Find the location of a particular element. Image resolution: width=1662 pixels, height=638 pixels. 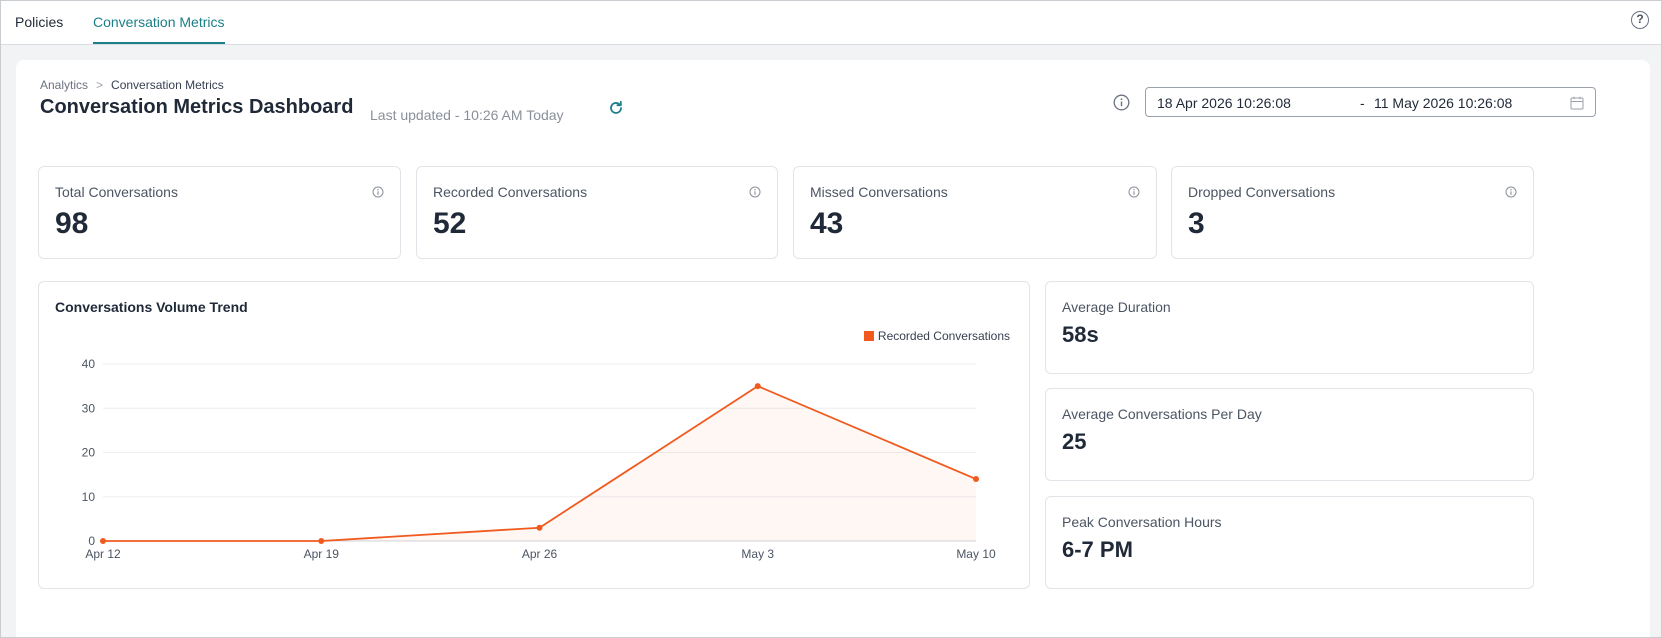

stat-card-average-duration: Average Duration 58s is located at coordinates (1289, 327).